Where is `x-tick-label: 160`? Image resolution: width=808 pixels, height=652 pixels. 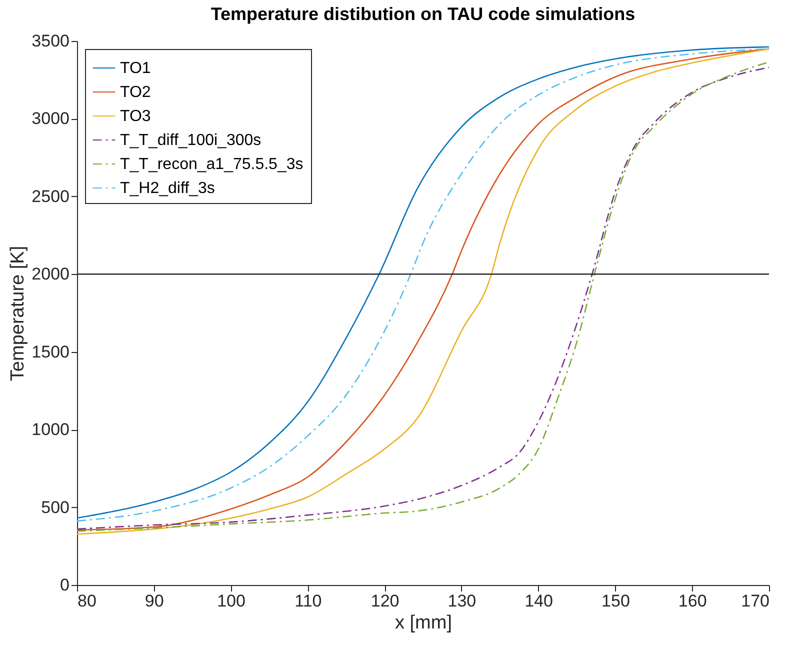
x-tick-label: 160 is located at coordinates (692, 601).